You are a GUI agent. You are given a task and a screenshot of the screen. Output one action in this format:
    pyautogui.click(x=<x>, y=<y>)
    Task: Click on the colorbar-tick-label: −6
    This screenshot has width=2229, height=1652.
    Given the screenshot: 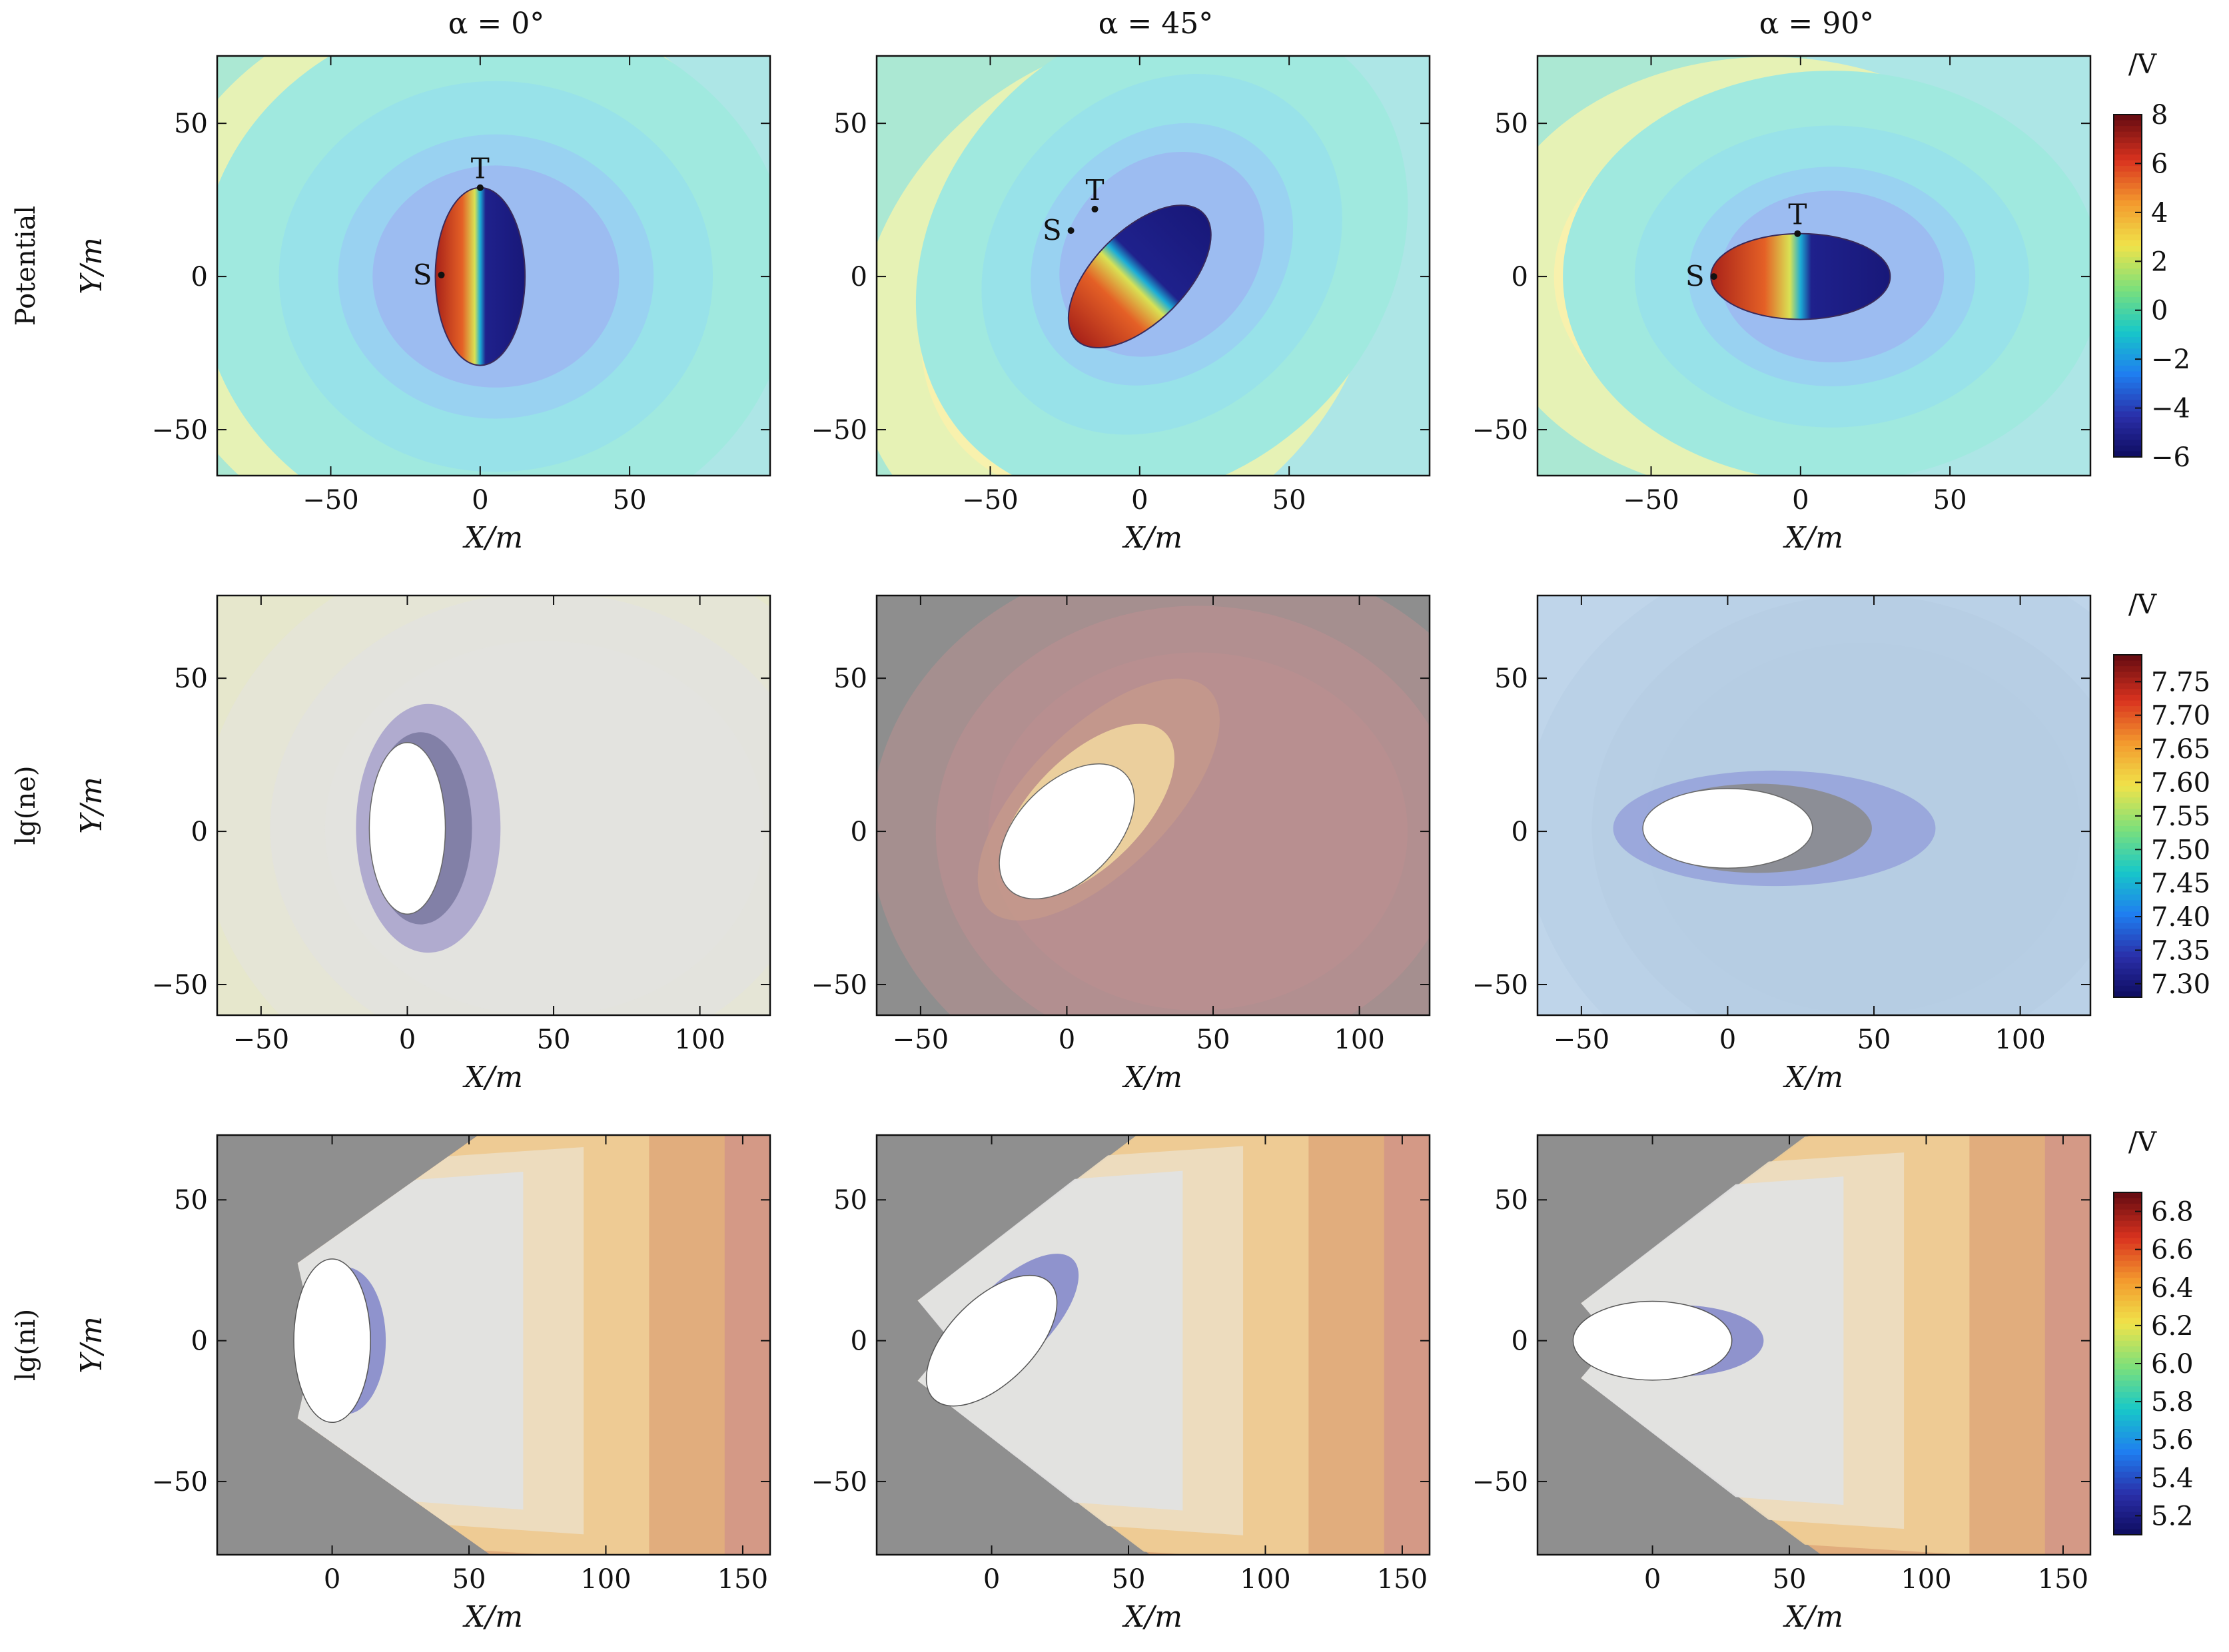 What is the action you would take?
    pyautogui.click(x=2170, y=457)
    